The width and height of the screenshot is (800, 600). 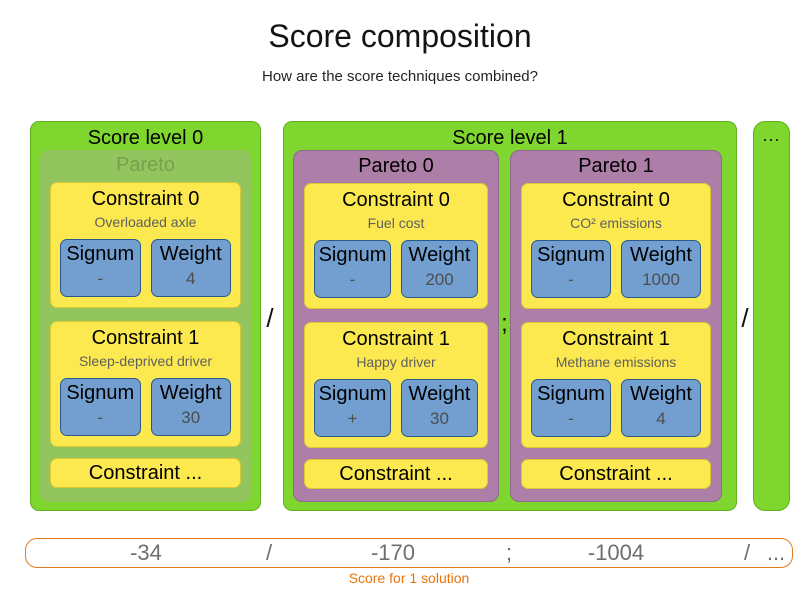 What do you see at coordinates (146, 552) in the screenshot?
I see `score-value-level0: -34` at bounding box center [146, 552].